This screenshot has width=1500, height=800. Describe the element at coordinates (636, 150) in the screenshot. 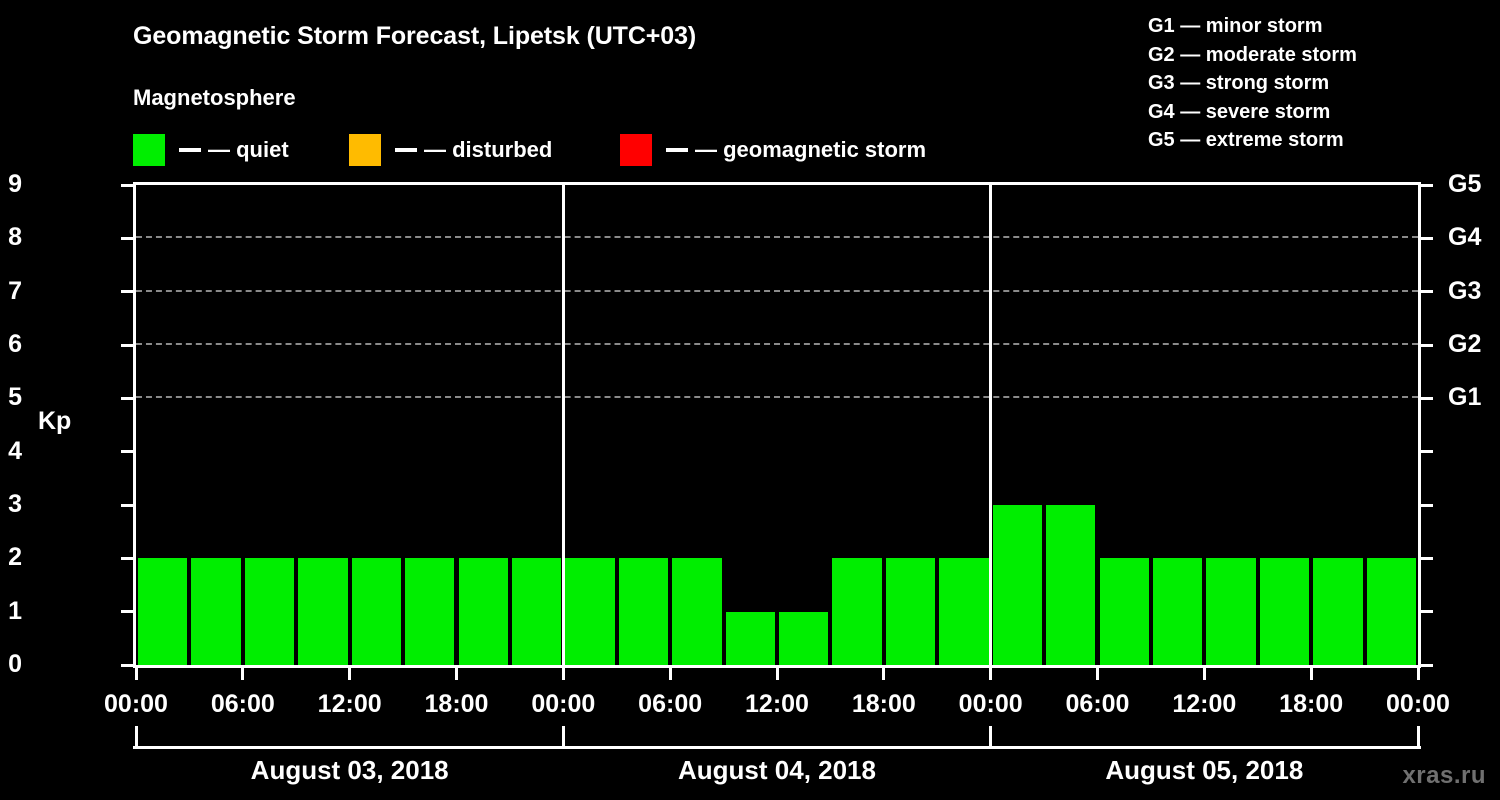

I see `legend-swatch-geomagnetic-storm-icon` at that location.